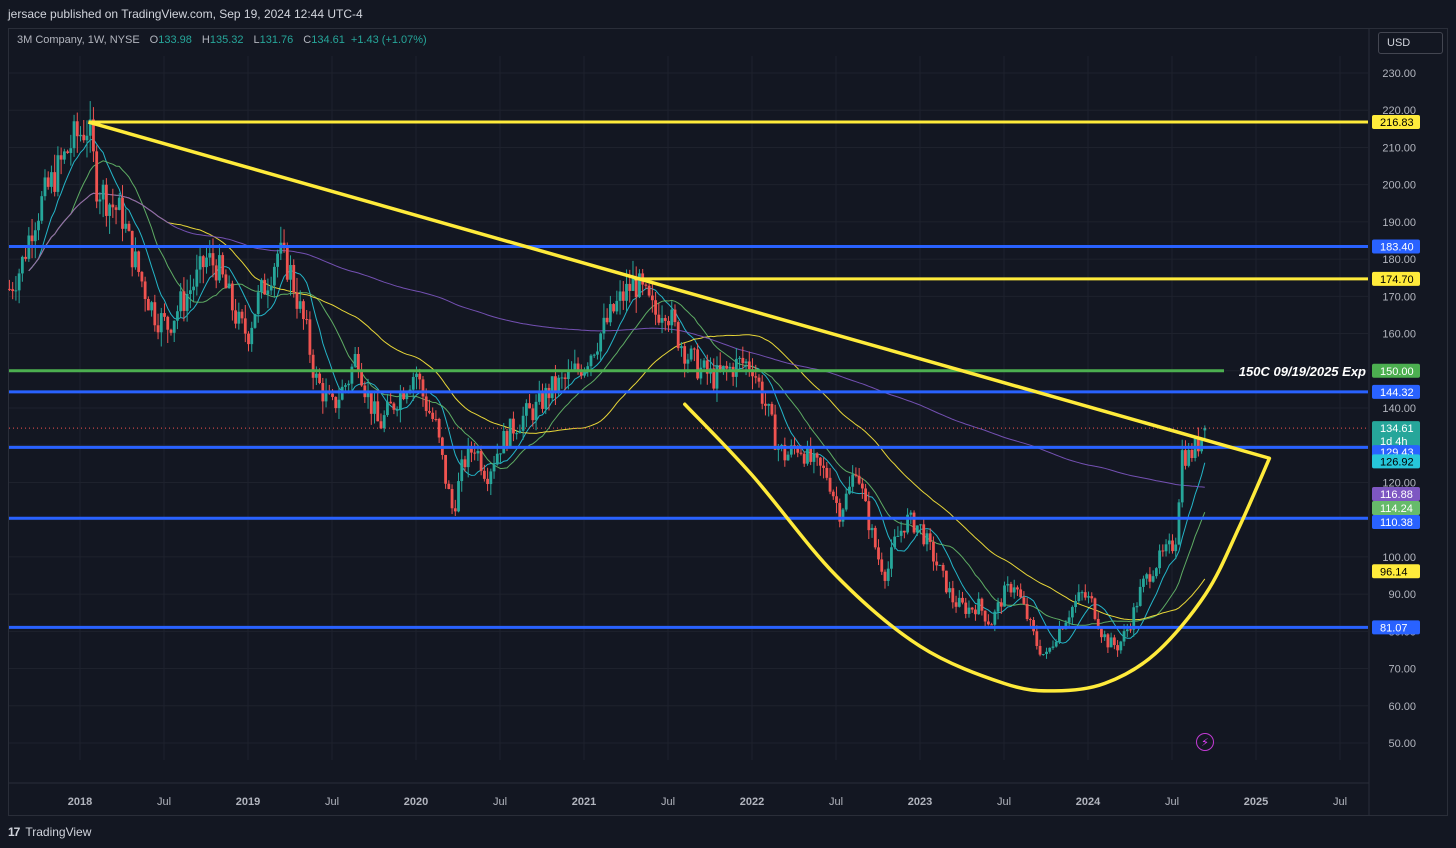 The image size is (1456, 848). What do you see at coordinates (1396, 509) in the screenshot?
I see `price-badge-text: 114.24` at bounding box center [1396, 509].